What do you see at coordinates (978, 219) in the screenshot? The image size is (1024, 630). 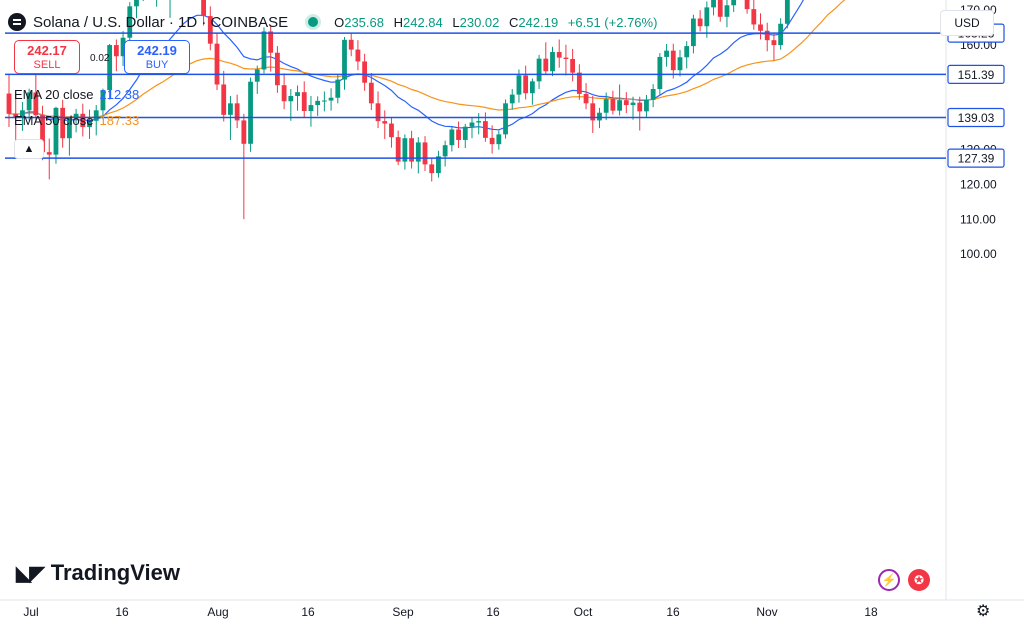 I see `price-axis-tick: 110.00` at bounding box center [978, 219].